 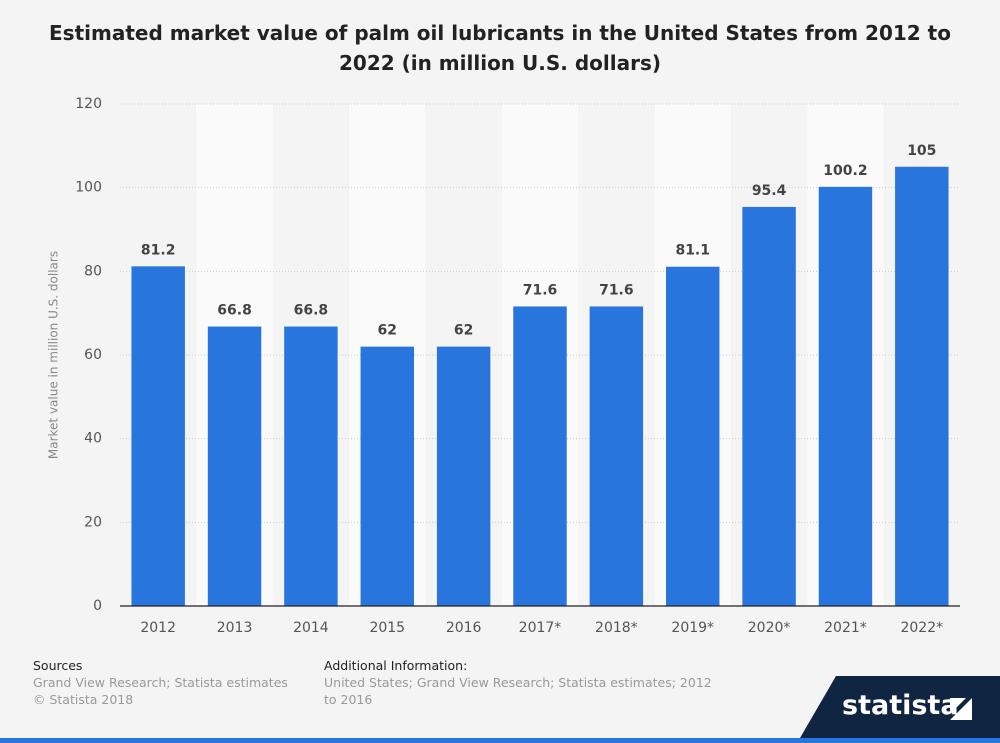 I want to click on x-tick-label: 2018*, so click(x=616, y=628).